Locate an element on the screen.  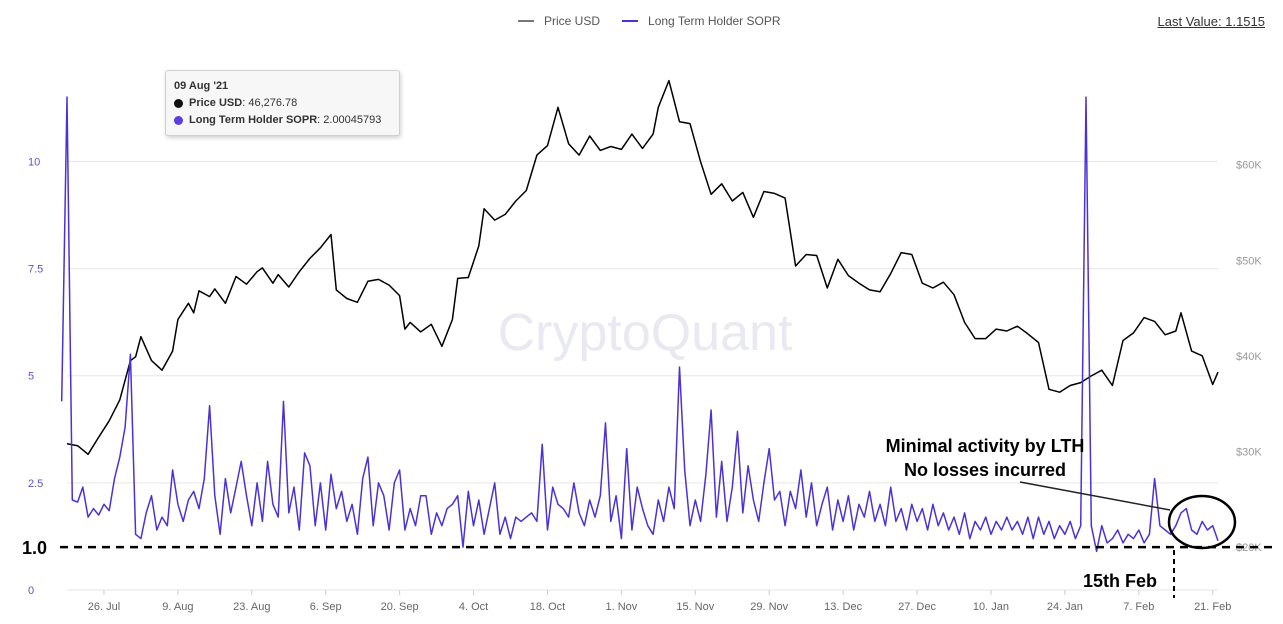
y-right-tick-label: $30K is located at coordinates (1249, 452).